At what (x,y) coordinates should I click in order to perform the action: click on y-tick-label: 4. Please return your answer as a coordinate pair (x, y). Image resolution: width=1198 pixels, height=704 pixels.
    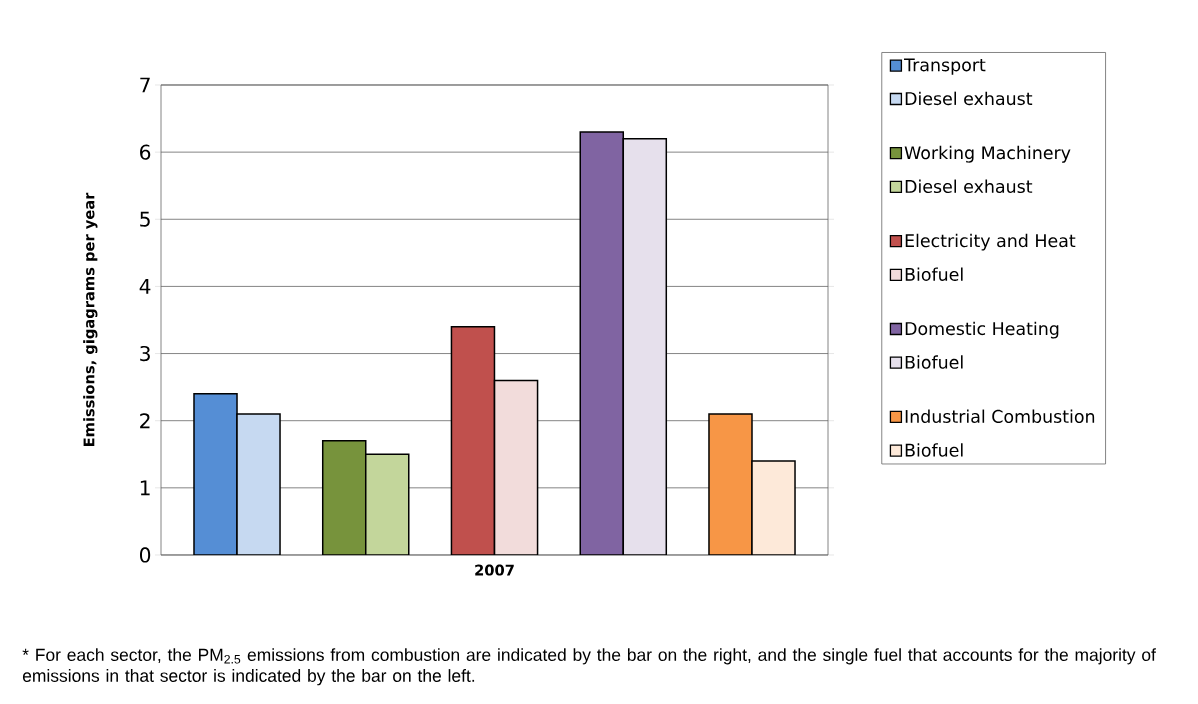
    Looking at the image, I should click on (145, 286).